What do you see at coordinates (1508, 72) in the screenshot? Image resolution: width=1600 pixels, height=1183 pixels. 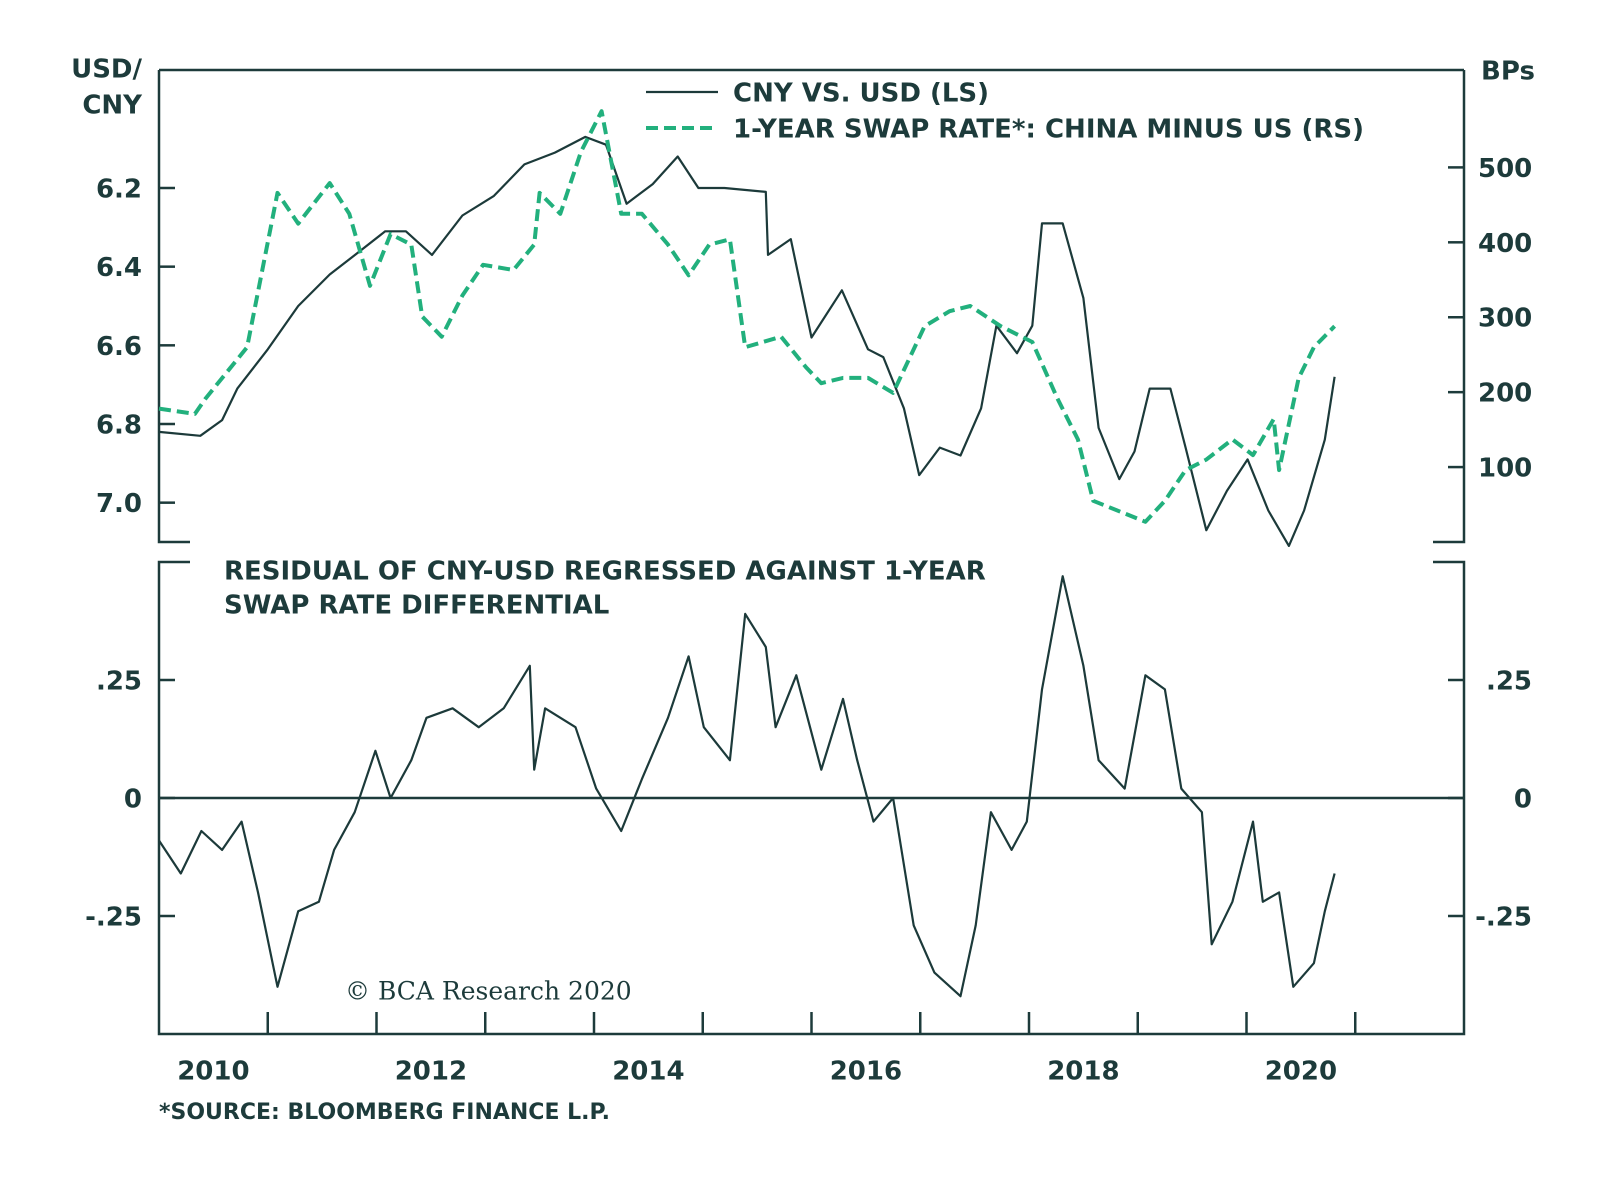 I see `y2-axis-title: BPs` at bounding box center [1508, 72].